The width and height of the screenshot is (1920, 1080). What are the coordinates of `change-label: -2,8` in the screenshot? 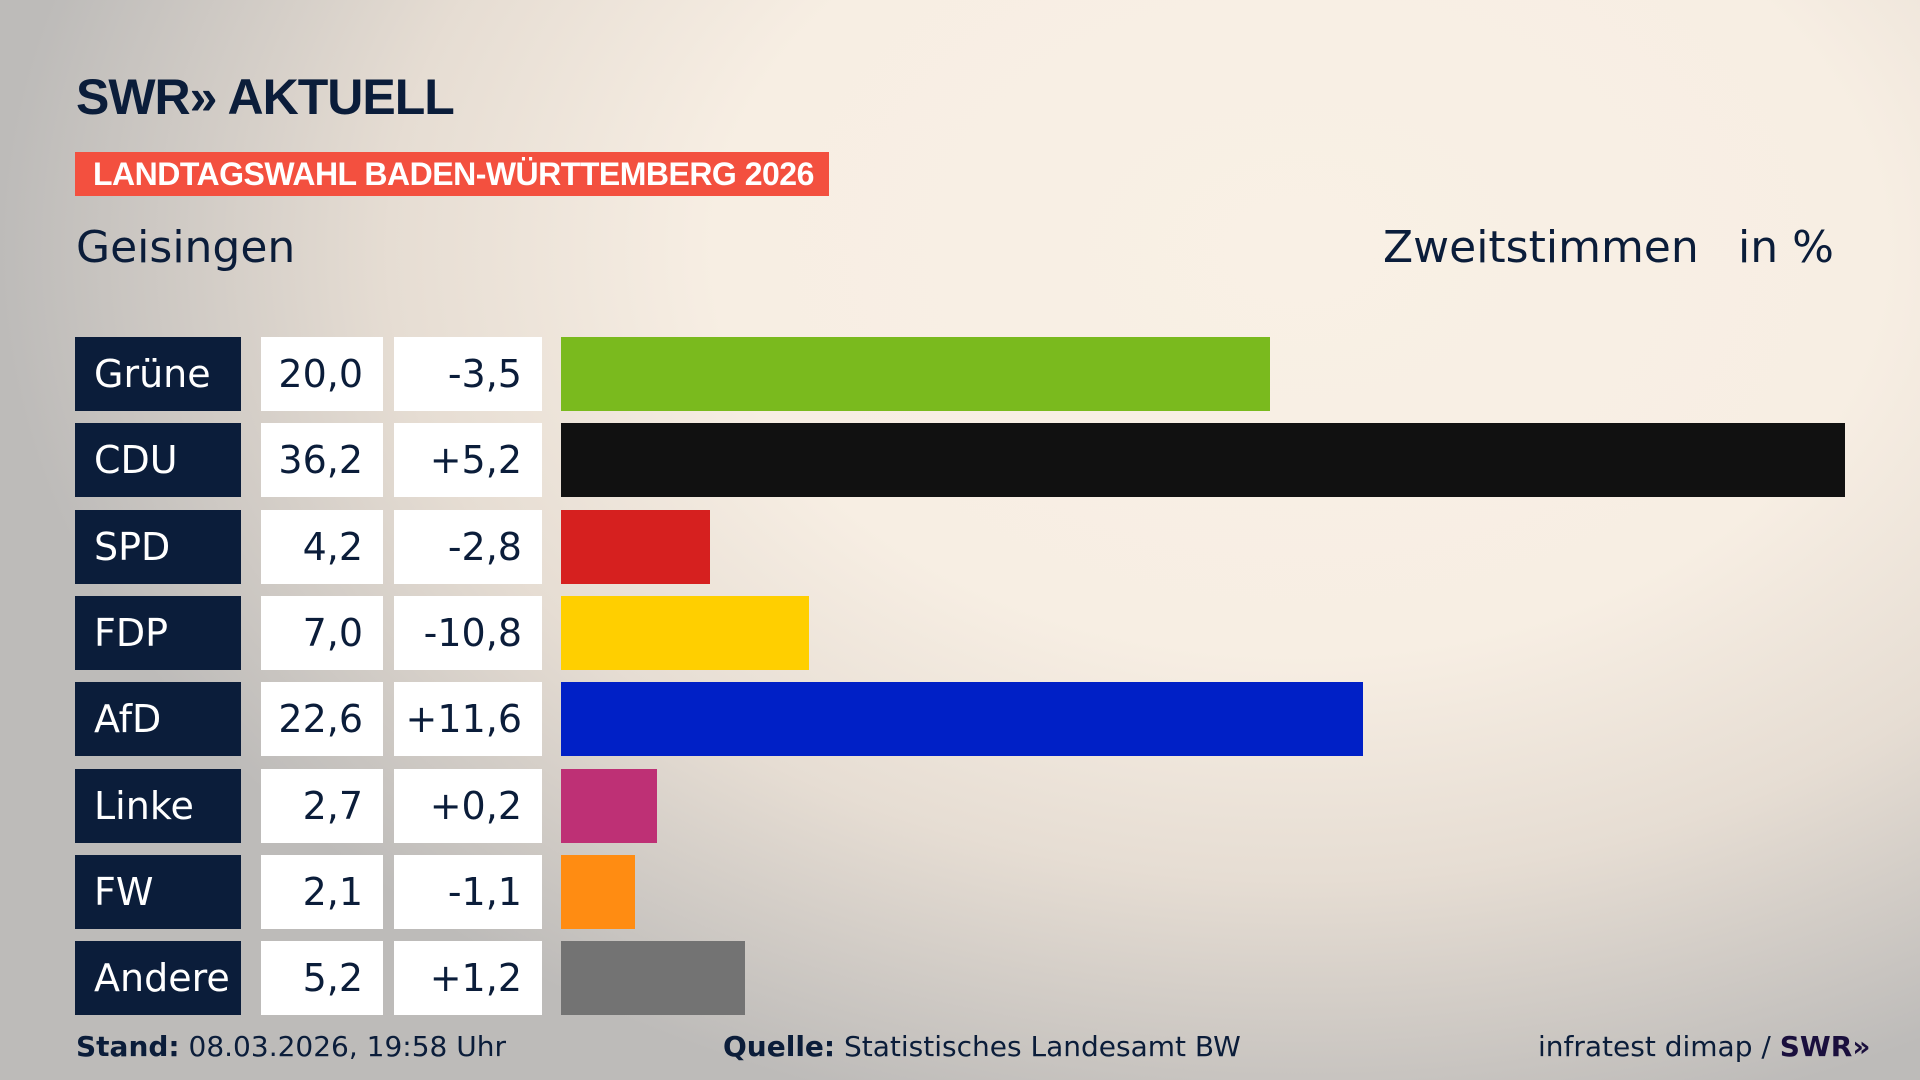 It's located at (468, 546).